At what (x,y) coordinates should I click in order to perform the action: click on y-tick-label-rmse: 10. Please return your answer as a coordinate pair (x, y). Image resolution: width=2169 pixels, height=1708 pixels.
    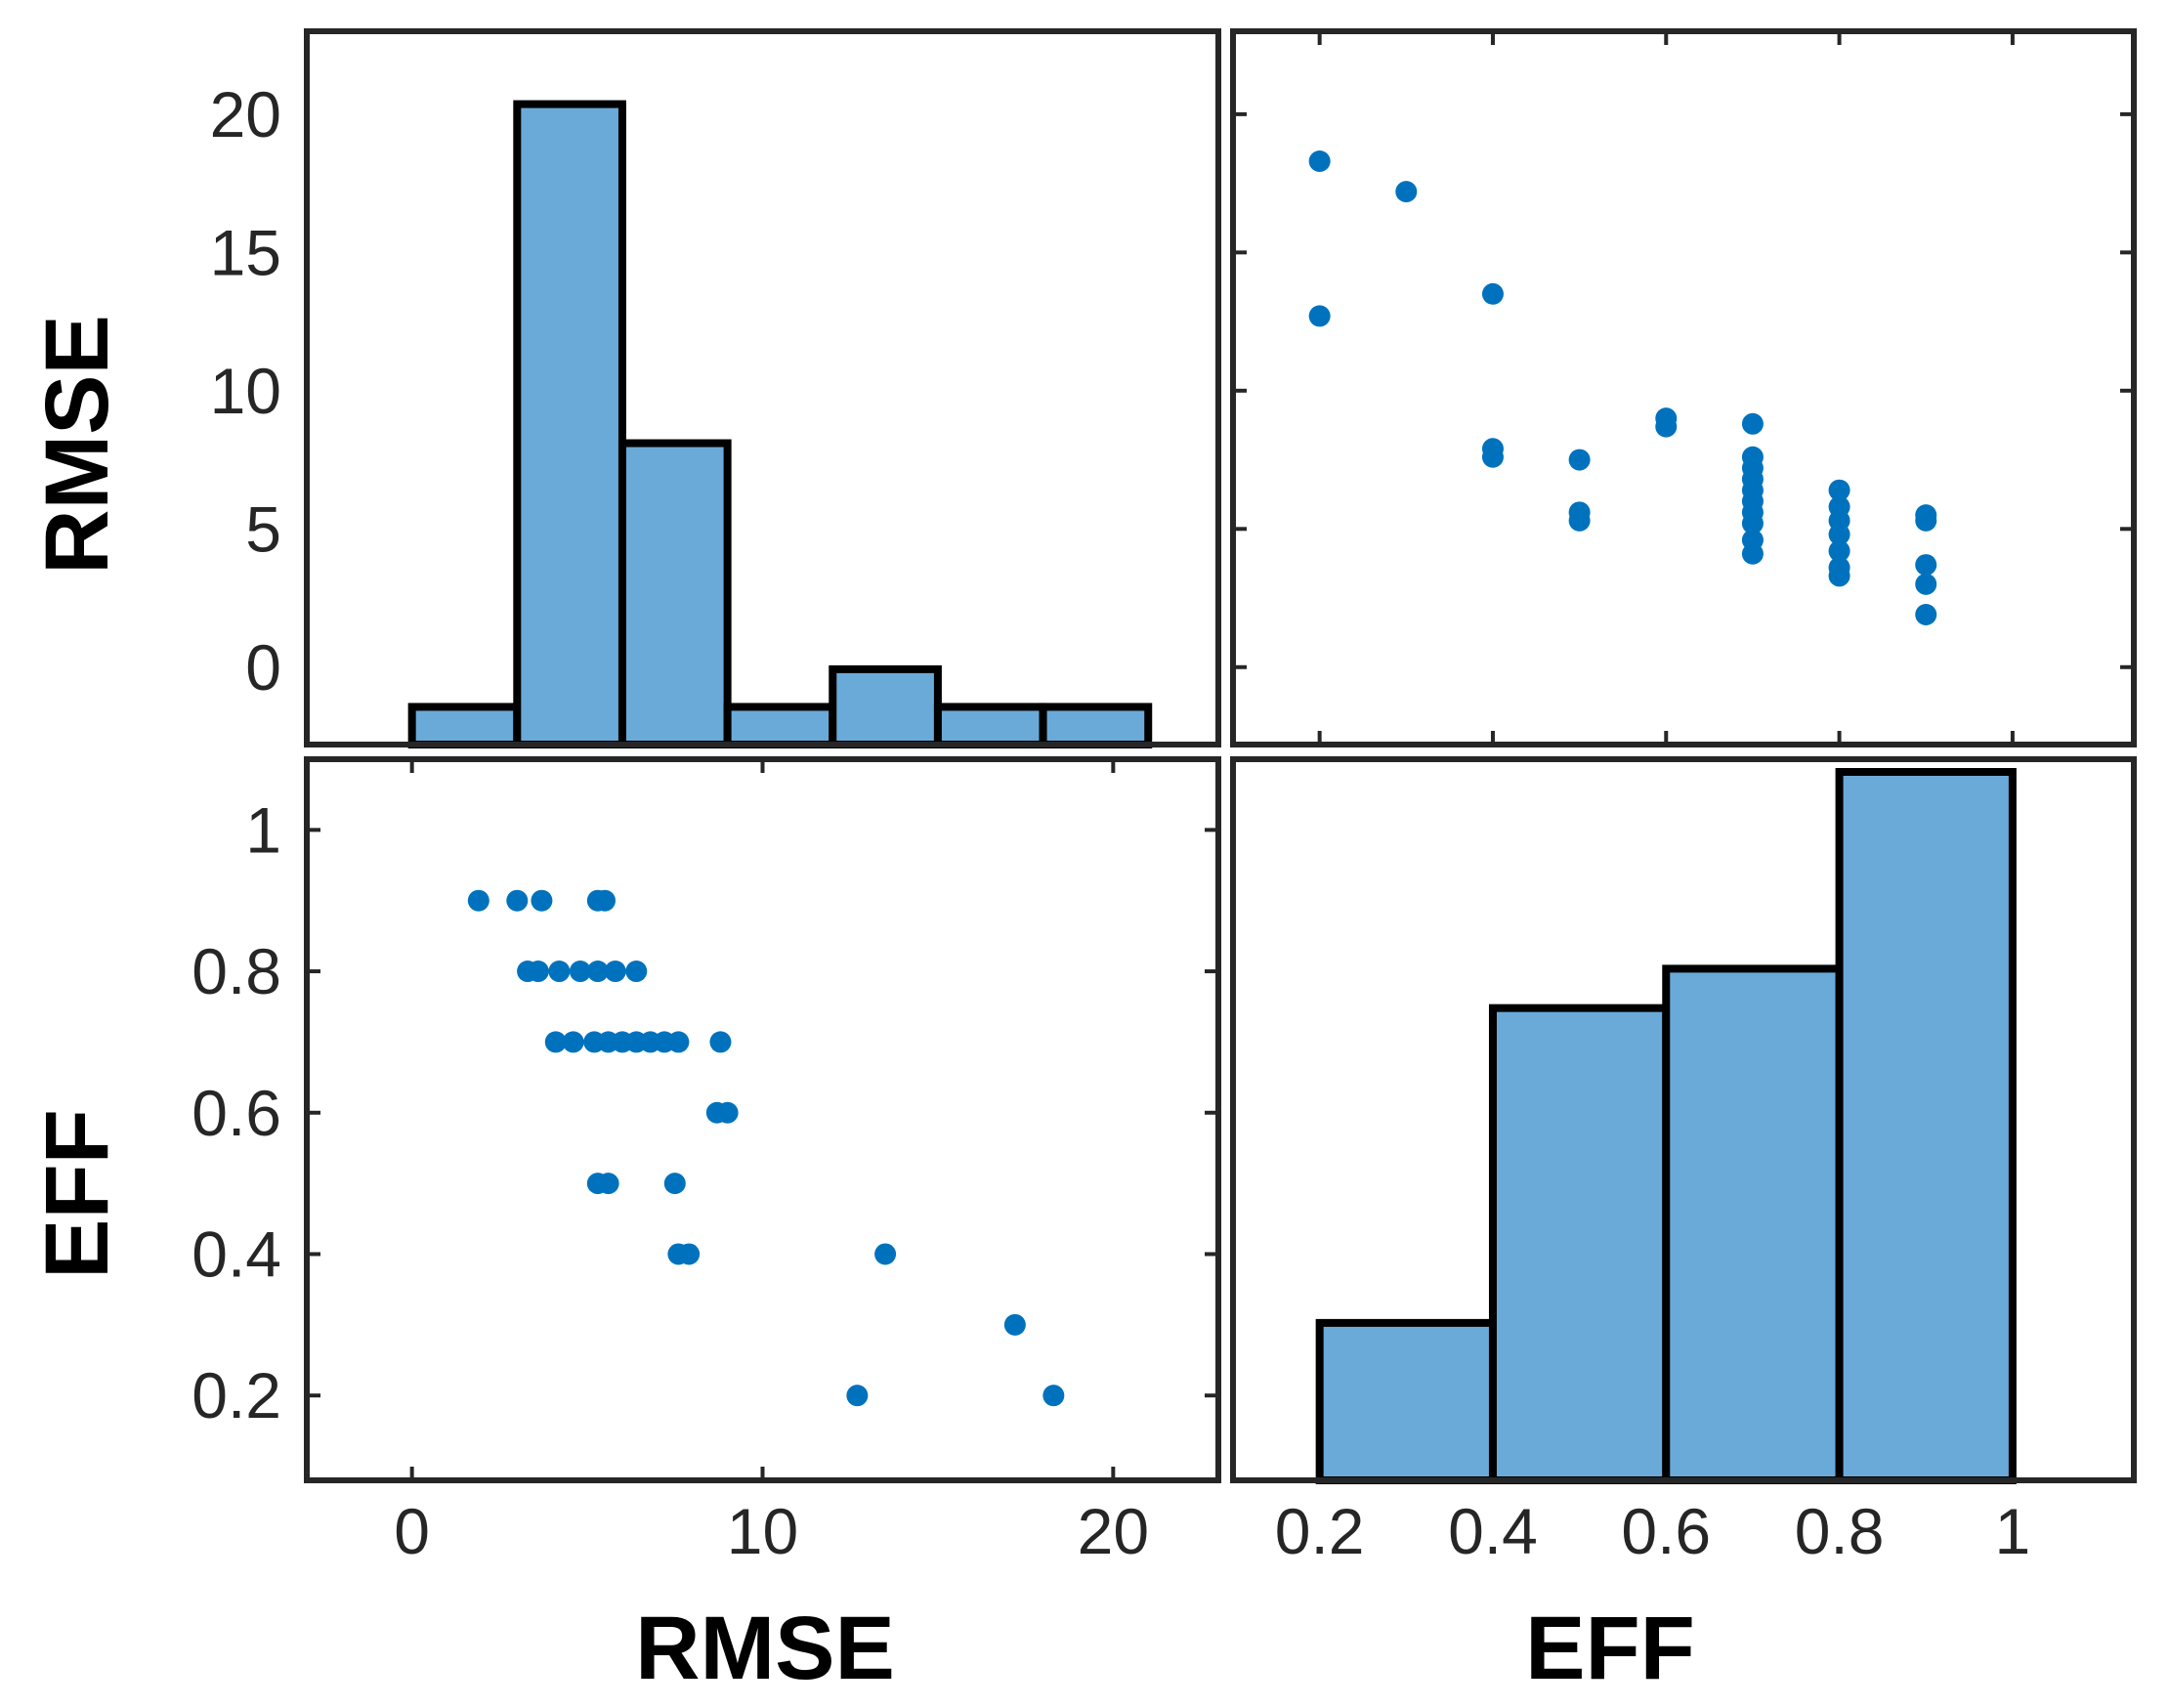
    Looking at the image, I should click on (245, 391).